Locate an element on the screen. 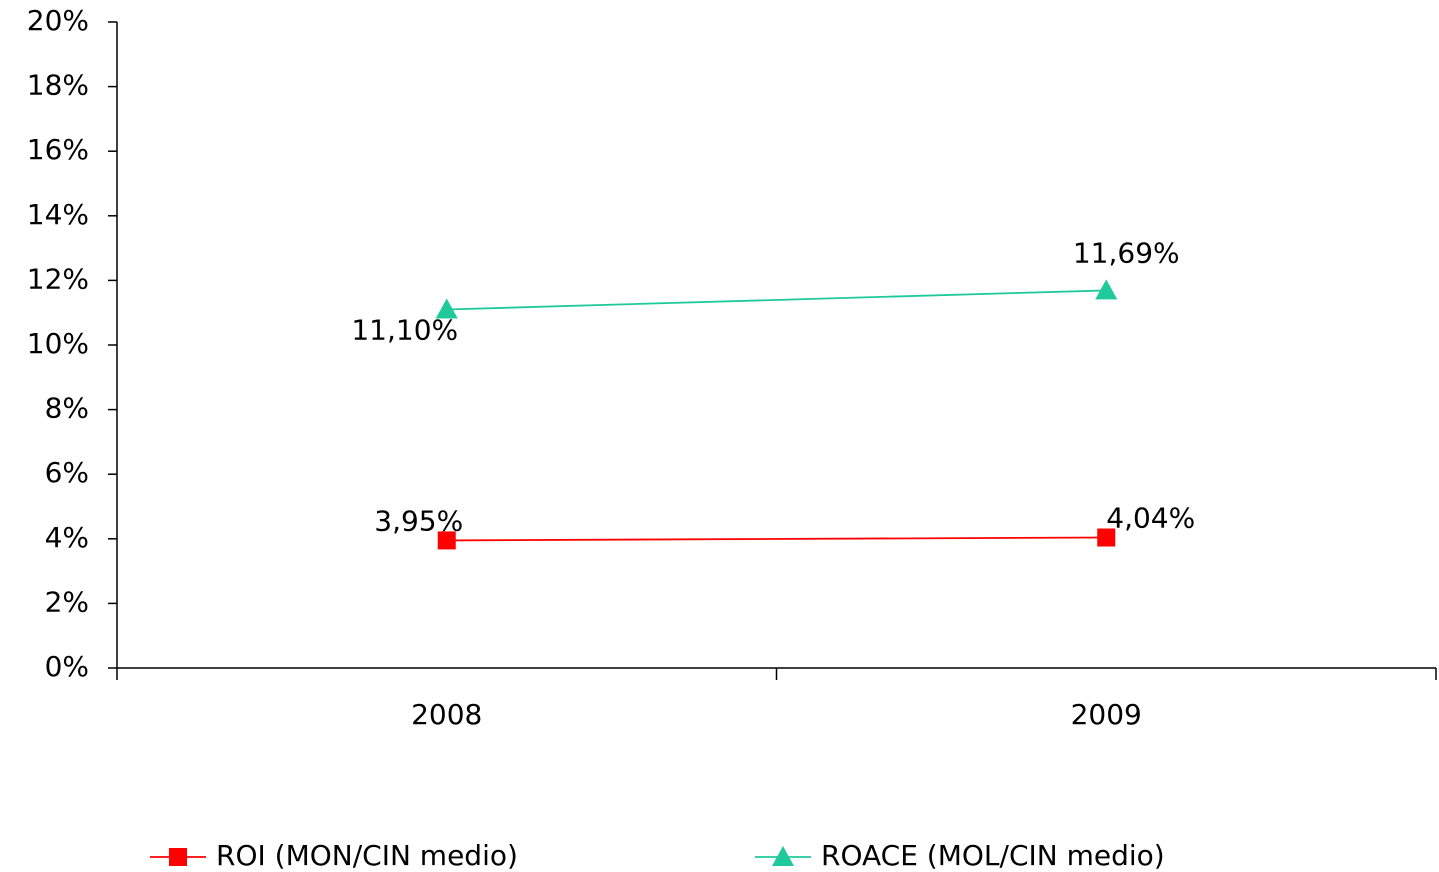 Image resolution: width=1439 pixels, height=872 pixels. y-tick-label: 2% is located at coordinates (67, 601).